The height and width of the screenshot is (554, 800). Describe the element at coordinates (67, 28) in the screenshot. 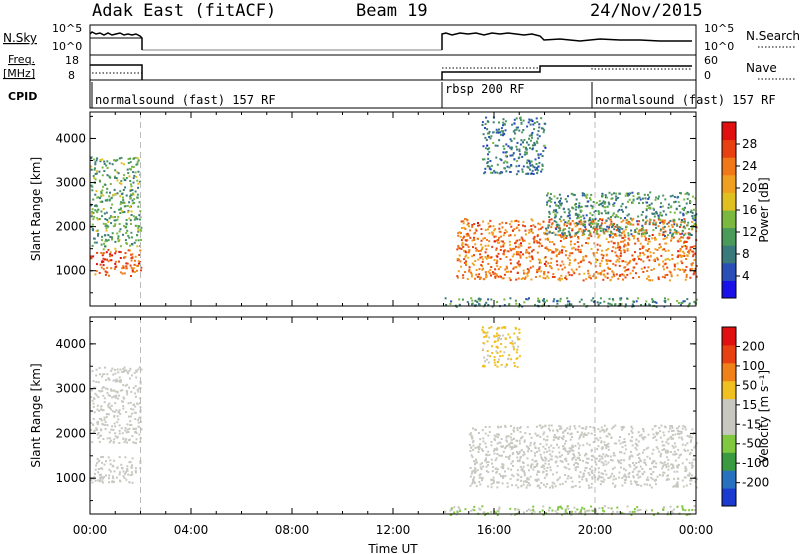

I see `nsky-tick-top: 10^5` at that location.